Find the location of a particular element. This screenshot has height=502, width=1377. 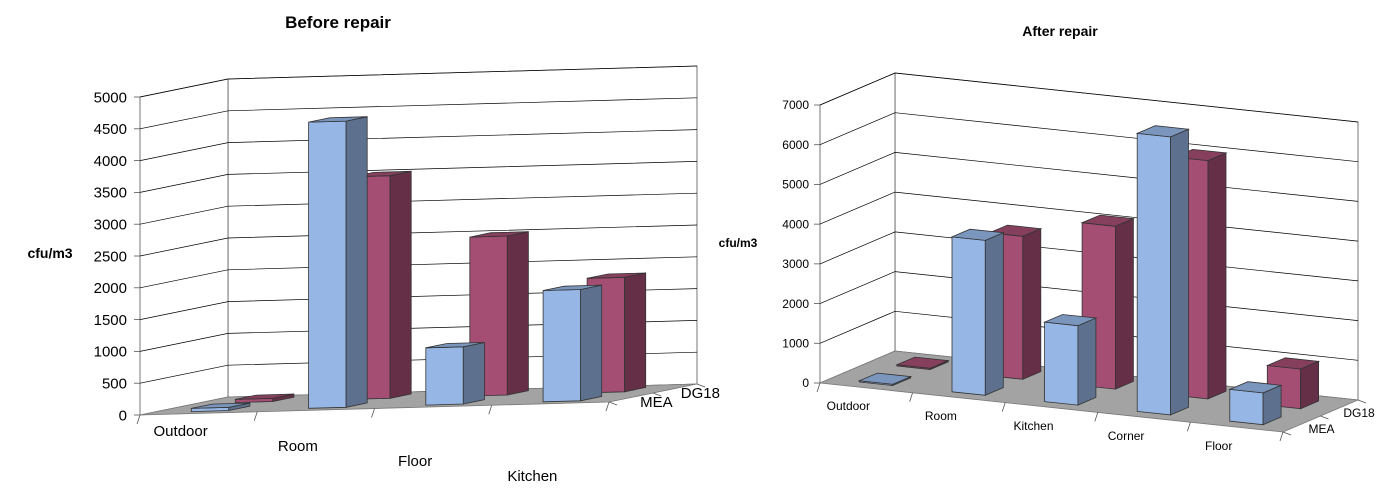

chart-title: Before repair is located at coordinates (338, 22).